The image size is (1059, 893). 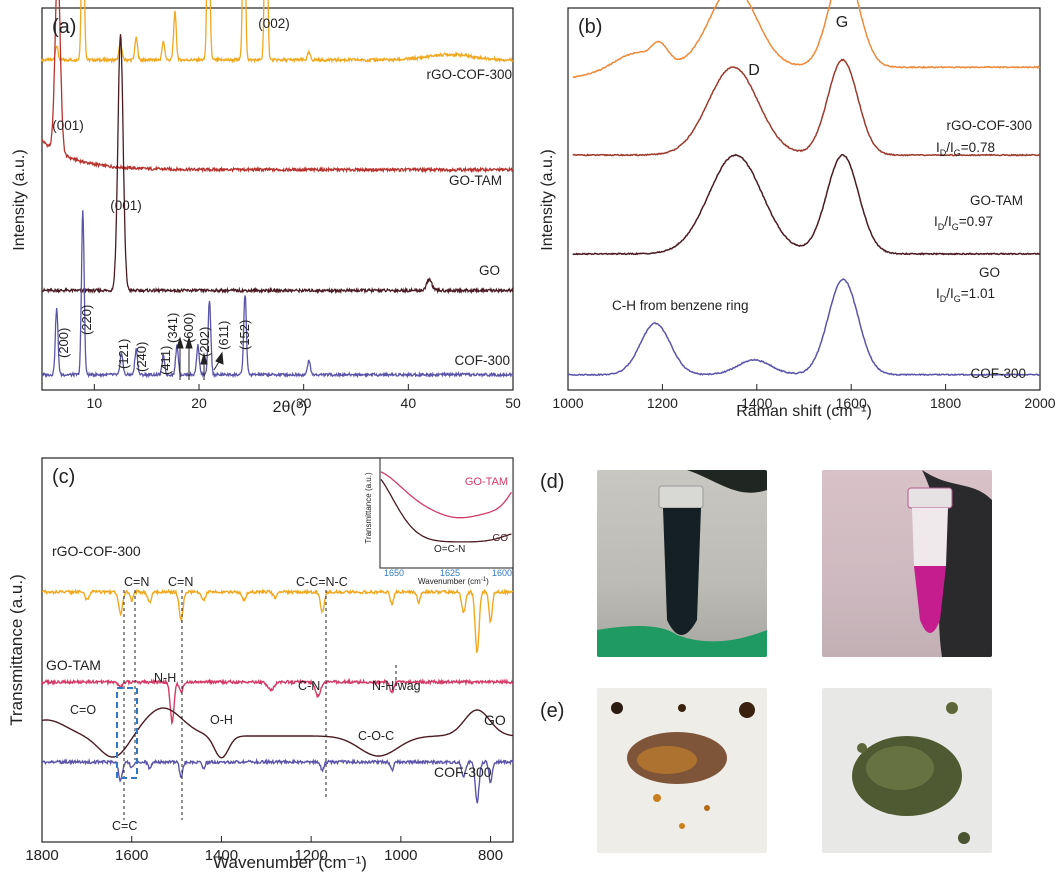 What do you see at coordinates (244, 335) in the screenshot?
I see `a-annotation-152: (152)` at bounding box center [244, 335].